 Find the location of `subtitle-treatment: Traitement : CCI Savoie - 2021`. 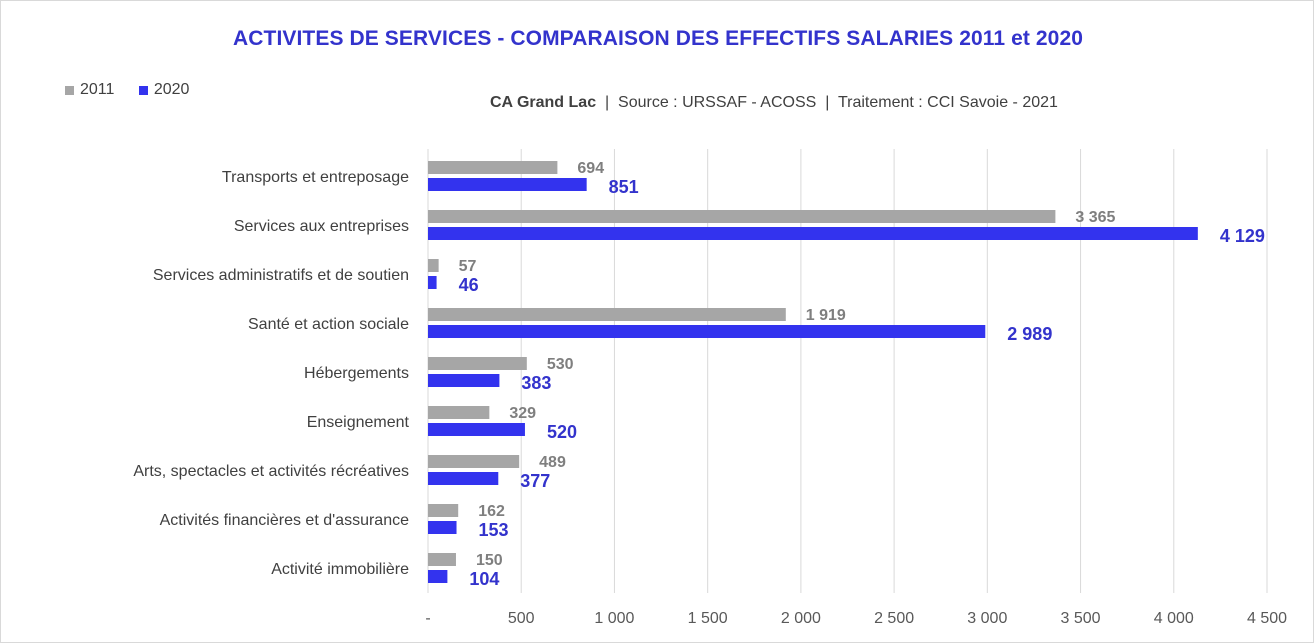

subtitle-treatment: Traitement : CCI Savoie - 2021 is located at coordinates (947, 102).